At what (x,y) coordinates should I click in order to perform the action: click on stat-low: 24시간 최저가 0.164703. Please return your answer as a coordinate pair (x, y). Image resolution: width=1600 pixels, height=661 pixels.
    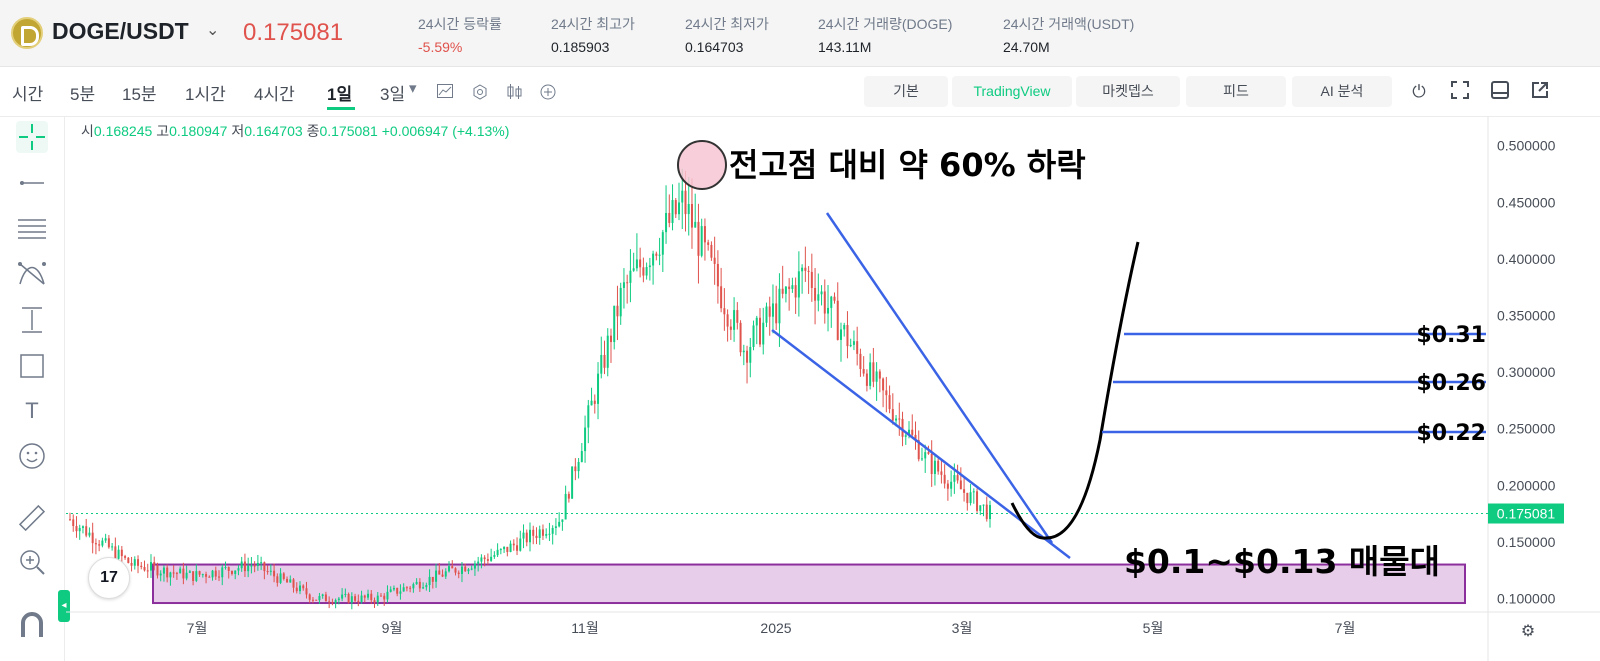
    Looking at the image, I should click on (727, 34).